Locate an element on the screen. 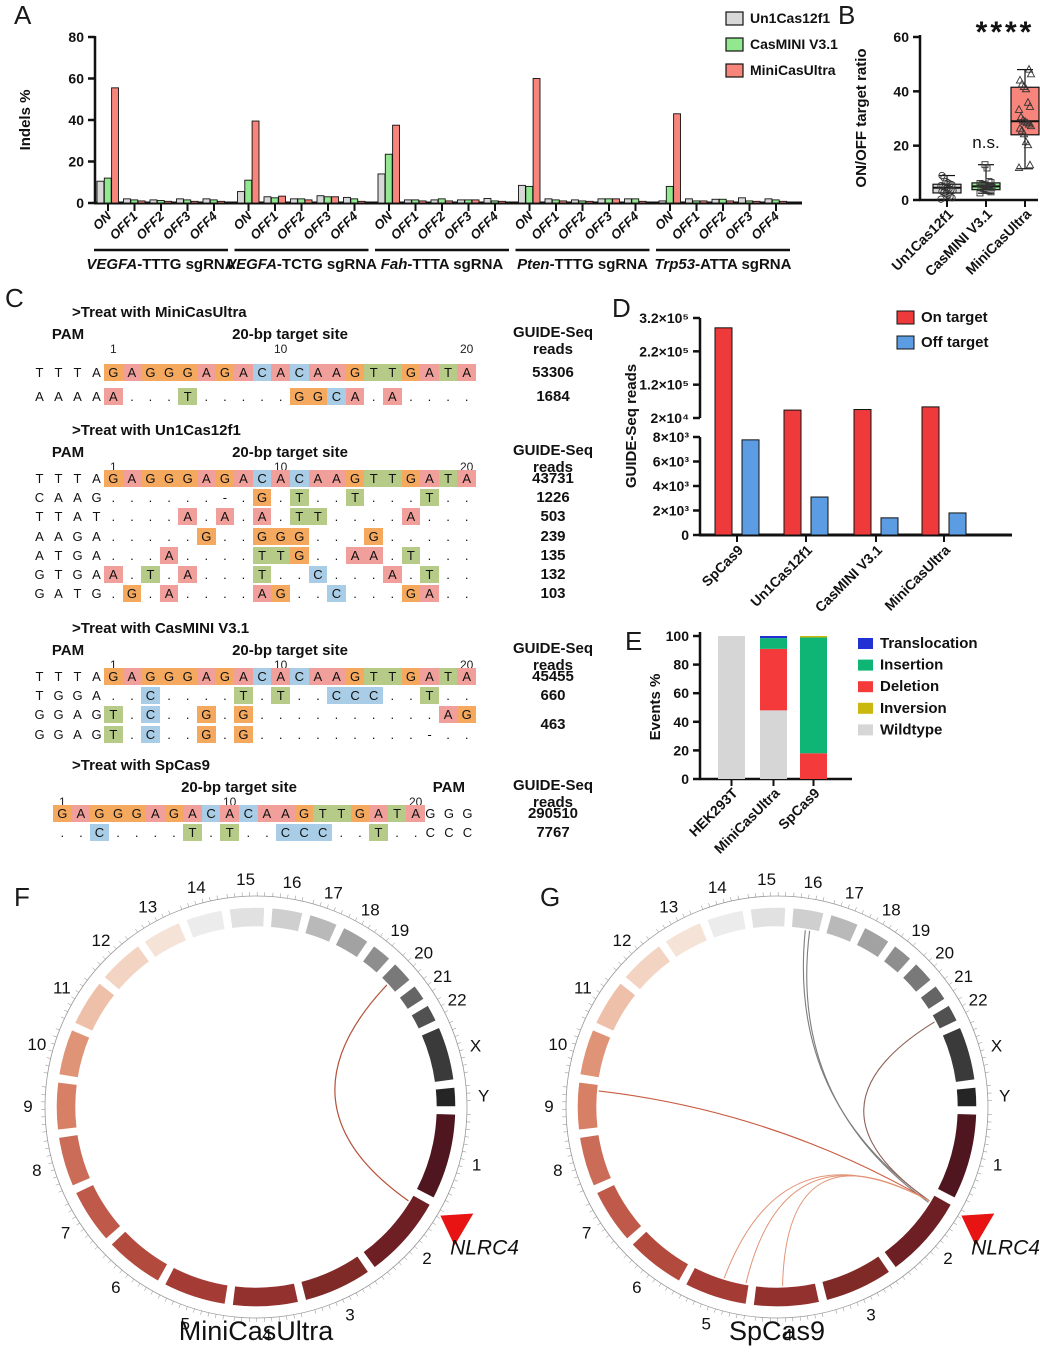  b-y-tick-label: 60 is located at coordinates (901, 37).